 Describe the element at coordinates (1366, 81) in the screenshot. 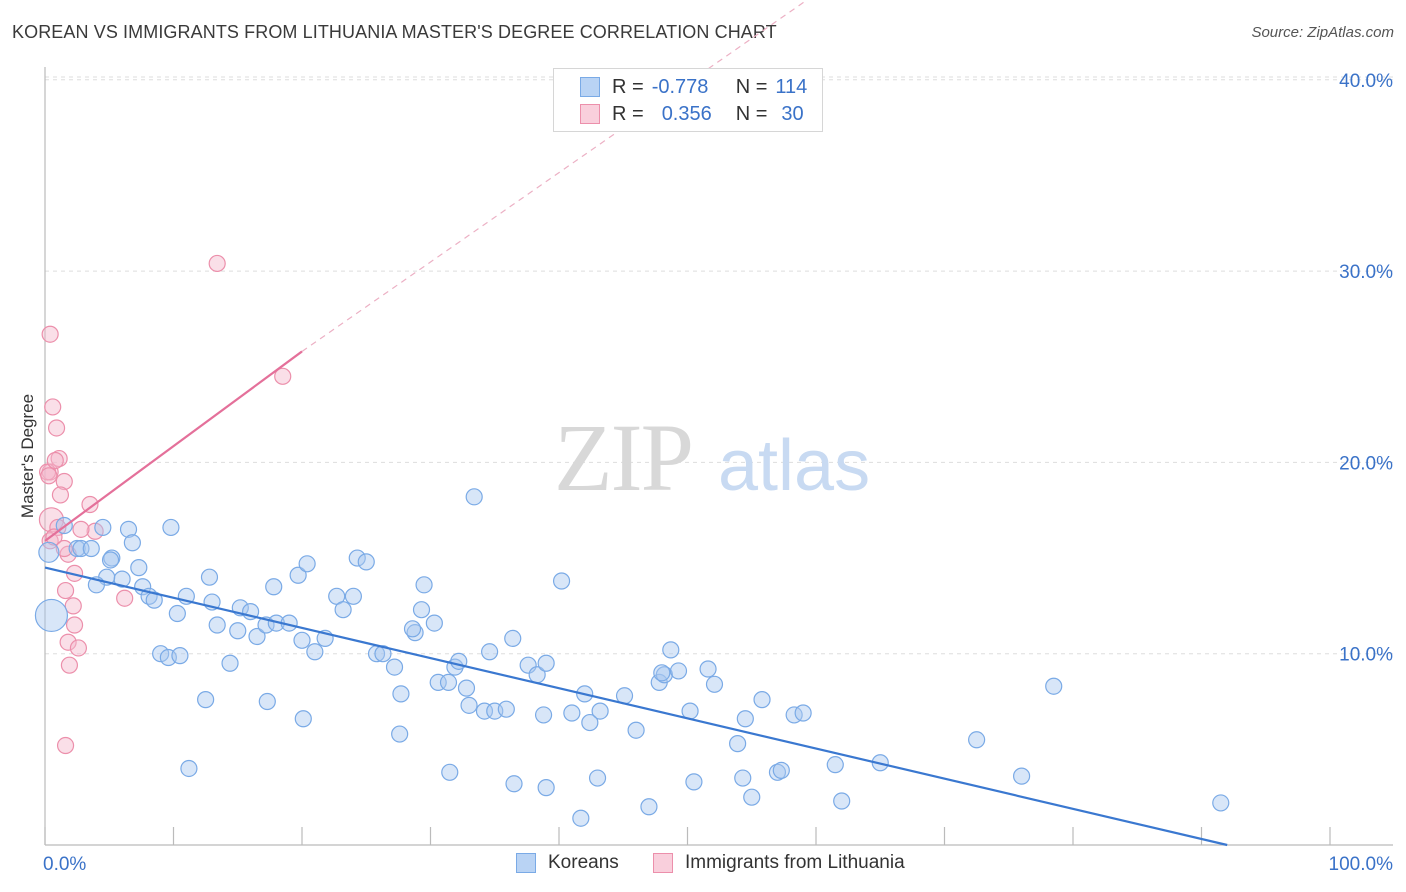

I see `y-tick-label: 40.0%` at that location.